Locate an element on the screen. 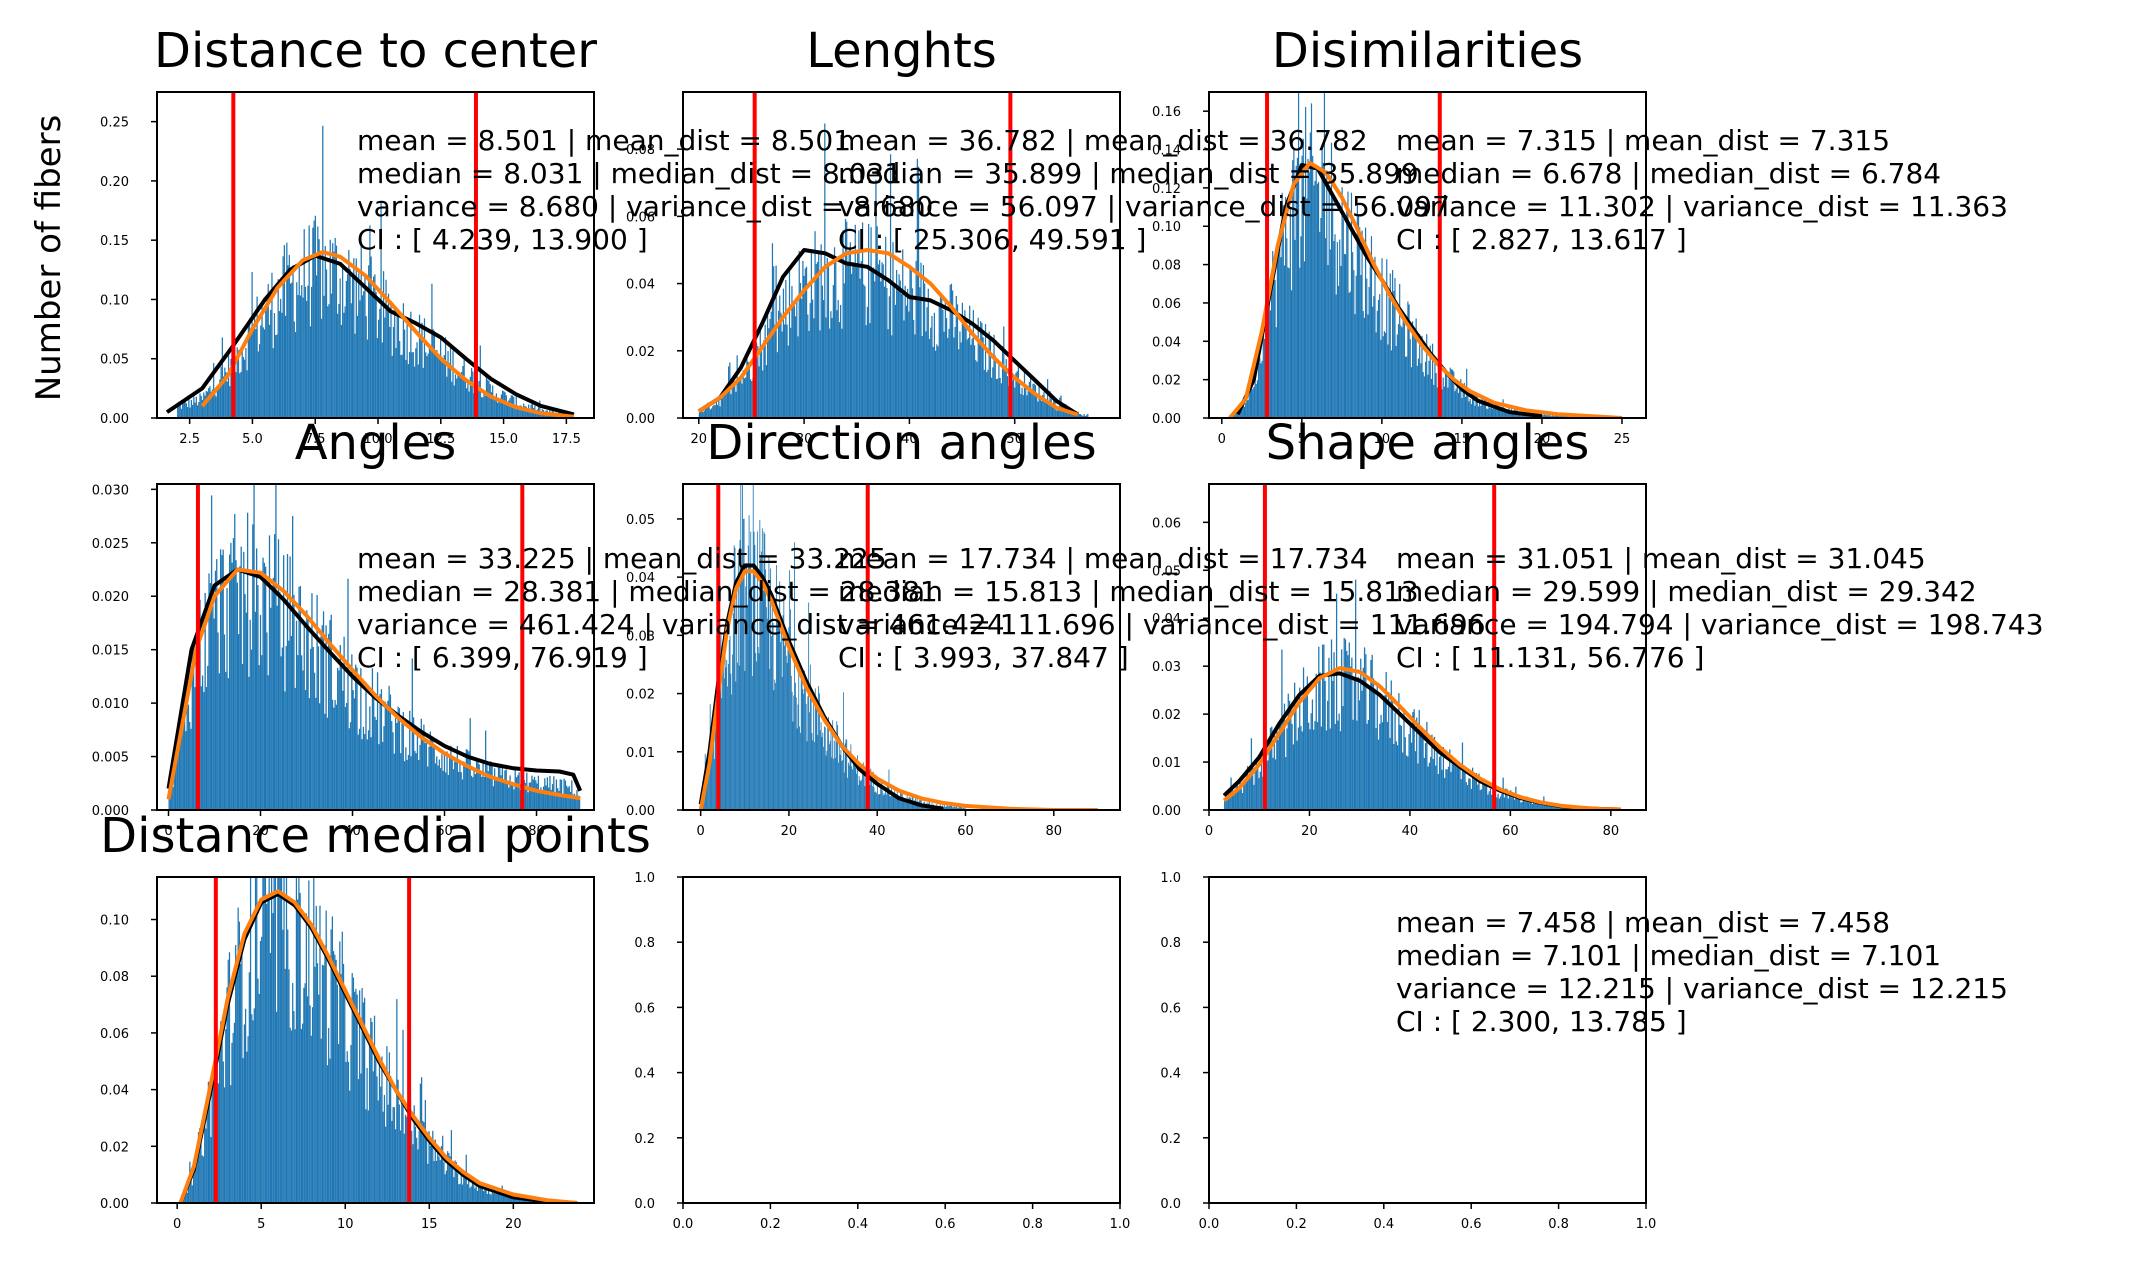  x-tick-label: 17.5 is located at coordinates (566, 439).